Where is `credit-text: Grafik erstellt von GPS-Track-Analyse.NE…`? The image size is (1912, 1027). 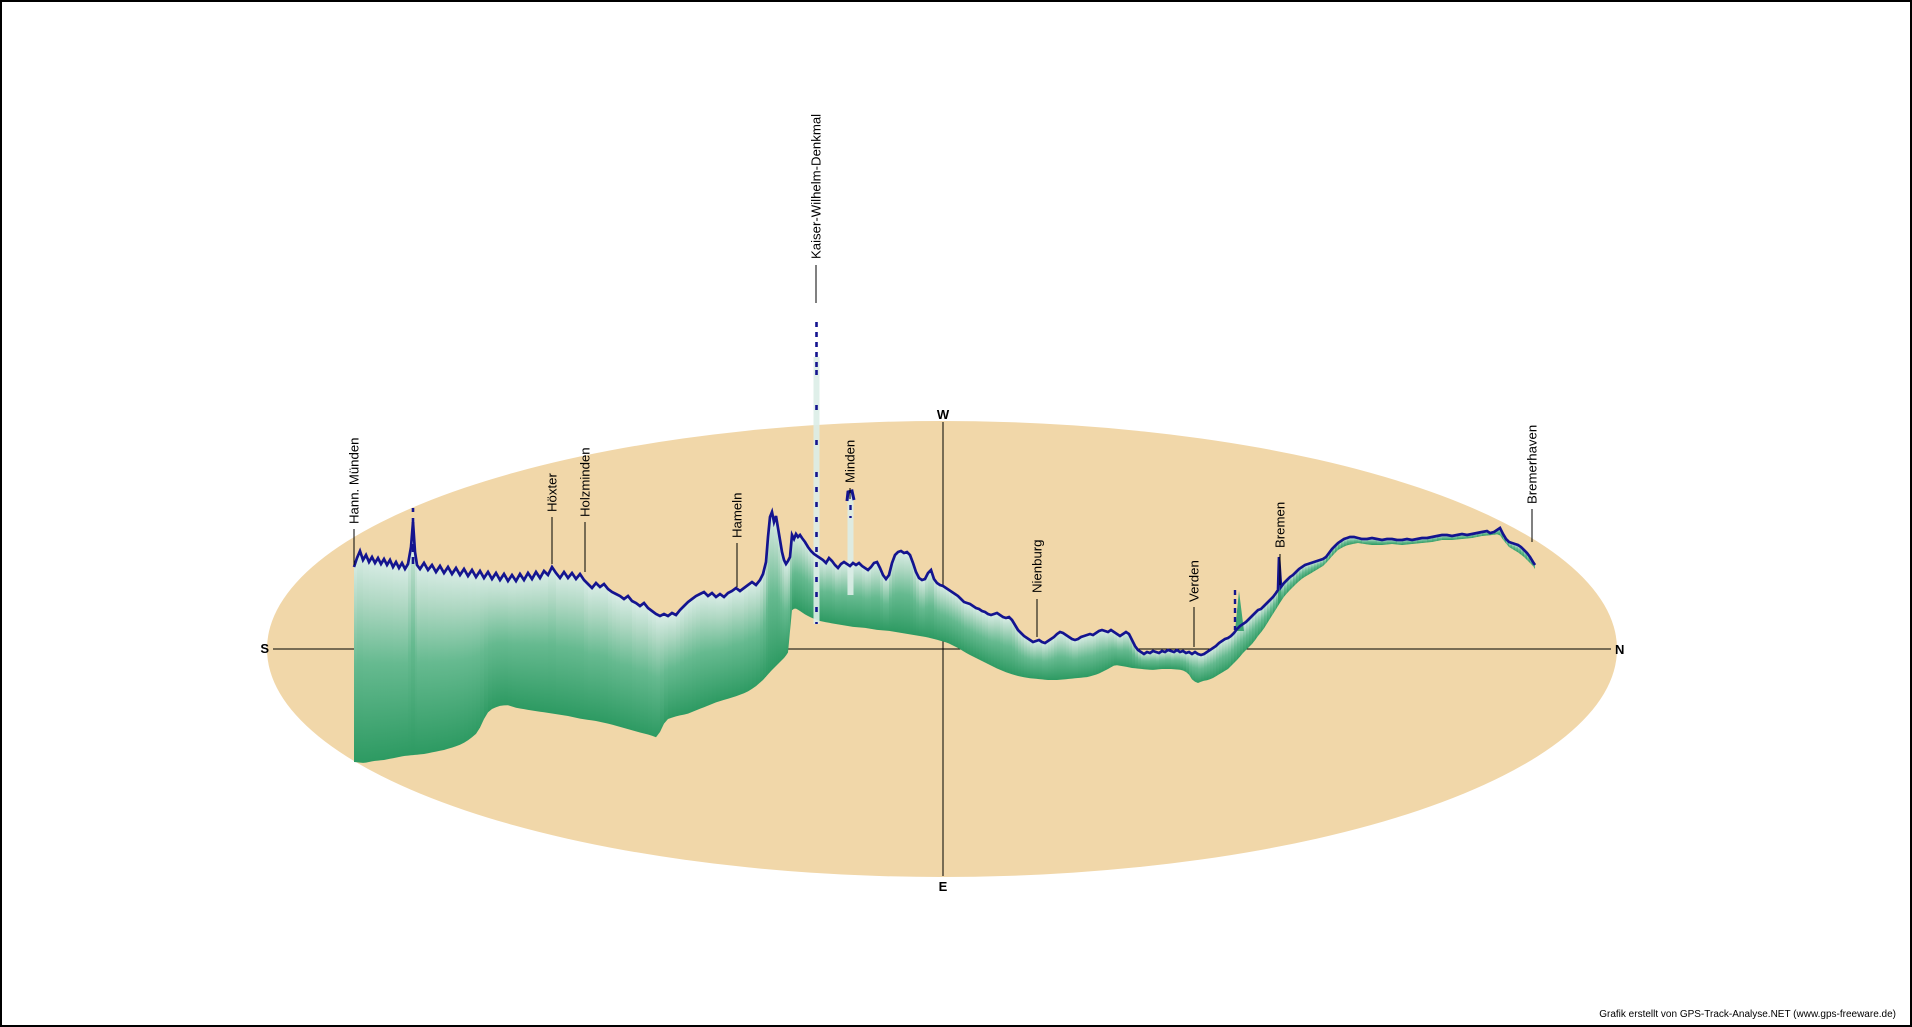
credit-text: Grafik erstellt von GPS-Track-Analyse.NE… is located at coordinates (1747, 1014).